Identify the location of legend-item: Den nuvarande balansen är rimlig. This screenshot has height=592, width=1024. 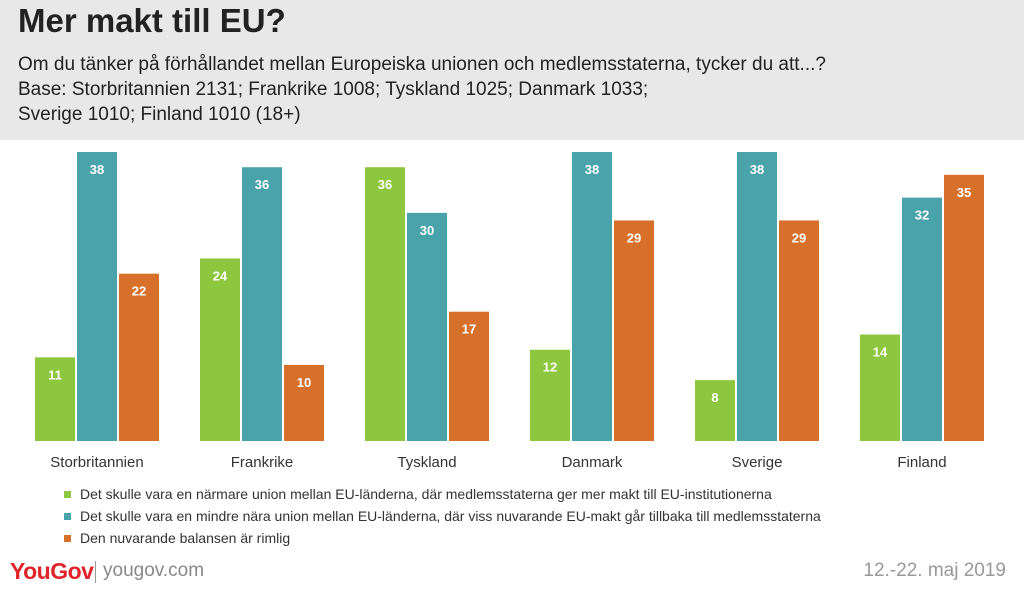
(442, 539).